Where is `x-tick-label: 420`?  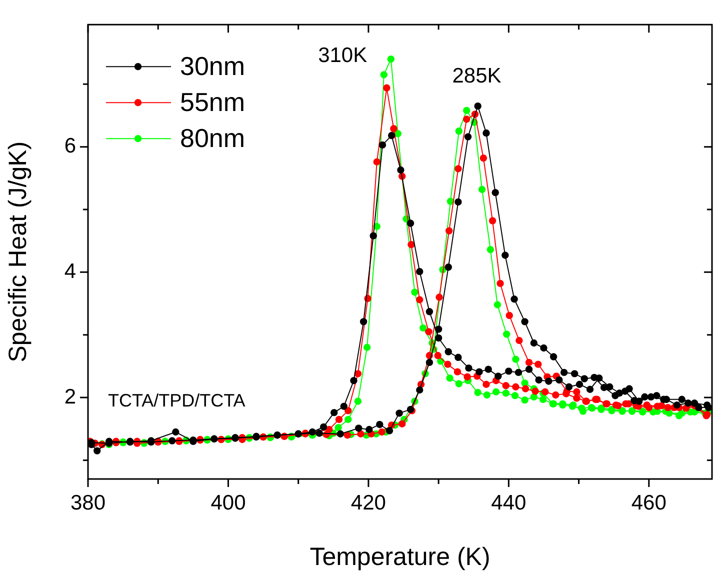
x-tick-label: 420 is located at coordinates (368, 502).